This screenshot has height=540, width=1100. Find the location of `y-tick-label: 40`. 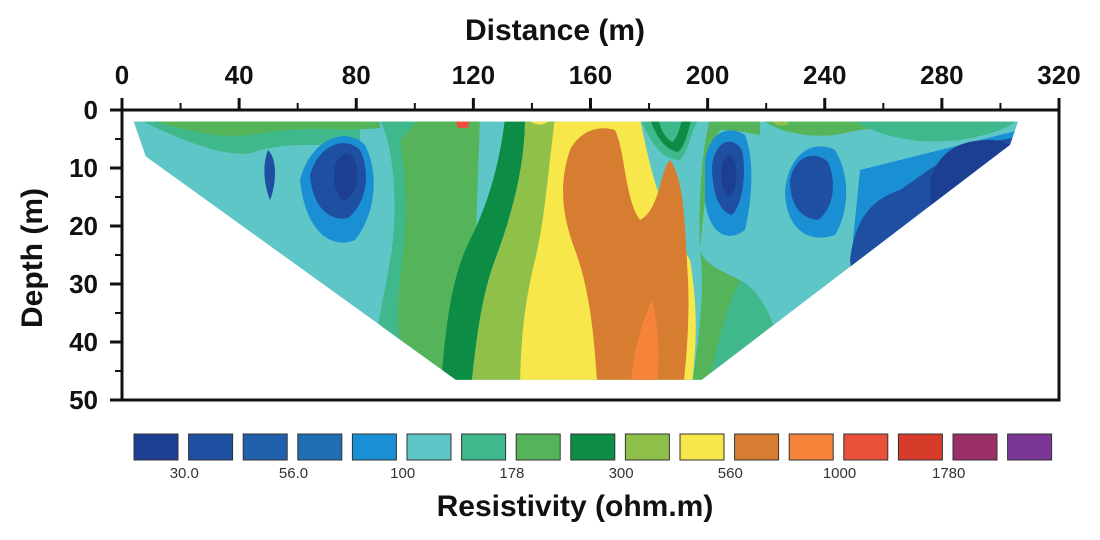

y-tick-label: 40 is located at coordinates (83, 342).